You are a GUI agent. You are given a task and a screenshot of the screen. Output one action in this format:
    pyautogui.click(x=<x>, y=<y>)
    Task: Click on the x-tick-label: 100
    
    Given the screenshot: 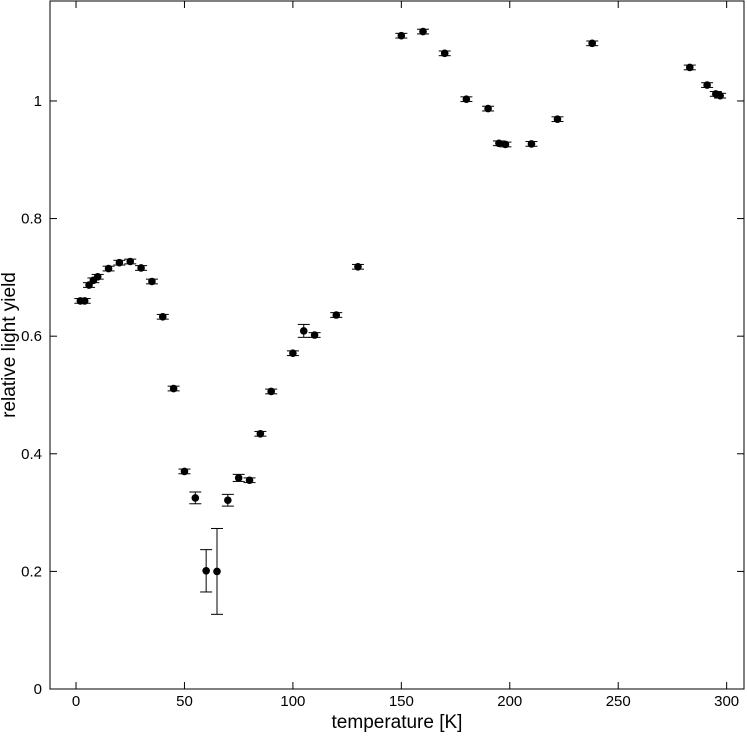 What is the action you would take?
    pyautogui.click(x=292, y=701)
    